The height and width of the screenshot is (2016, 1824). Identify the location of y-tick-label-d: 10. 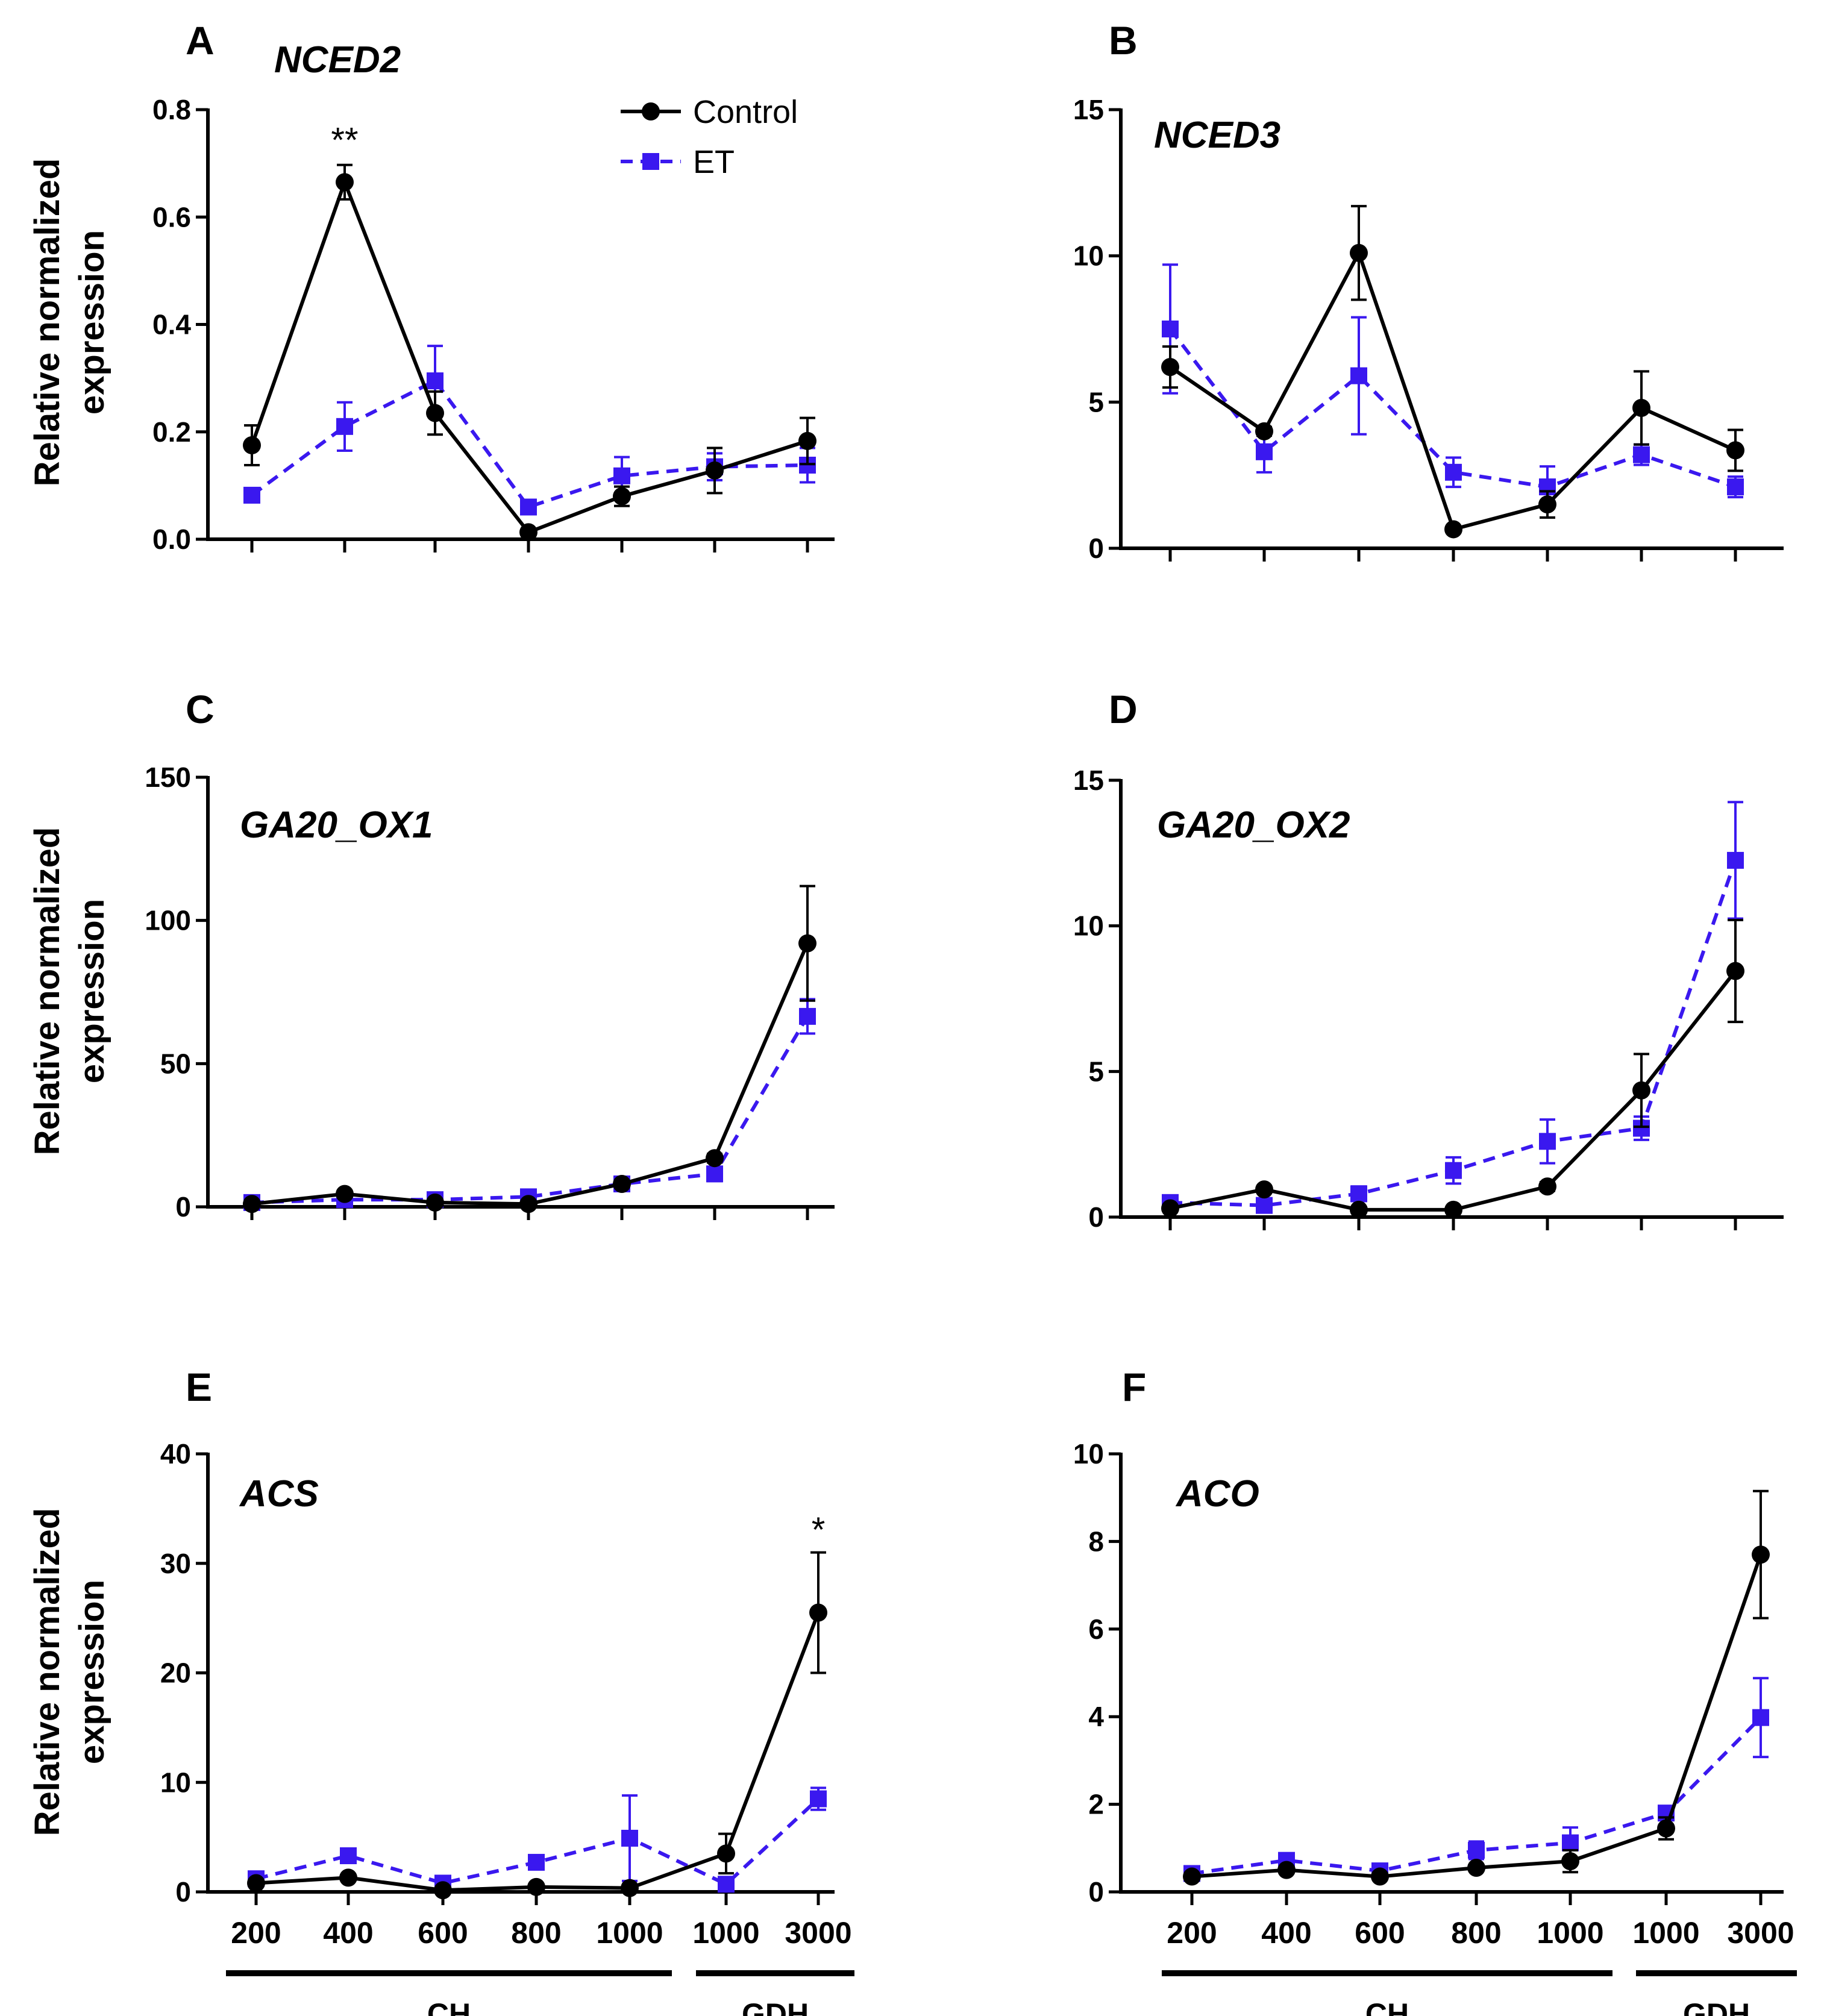
(1088, 926).